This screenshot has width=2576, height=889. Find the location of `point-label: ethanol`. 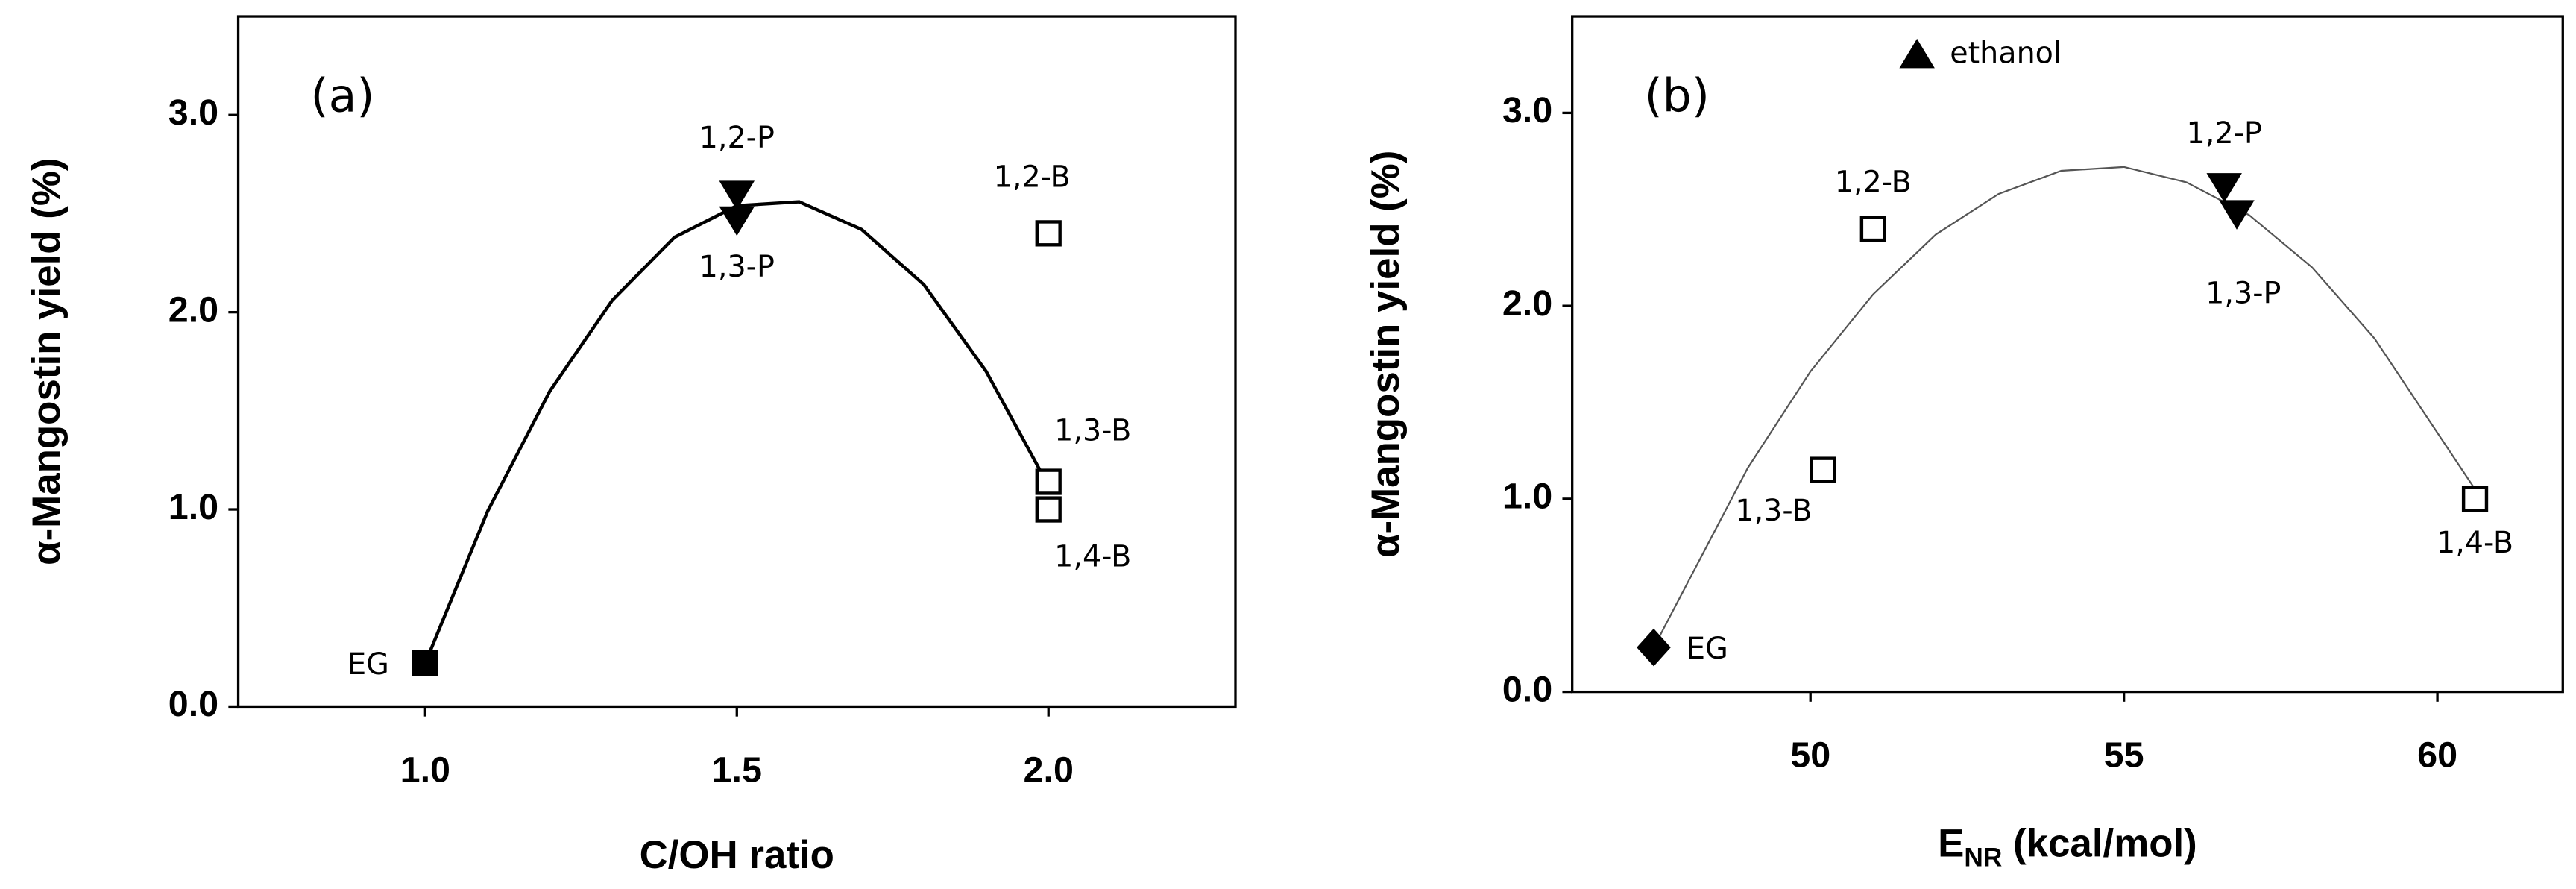

point-label: ethanol is located at coordinates (2006, 53).